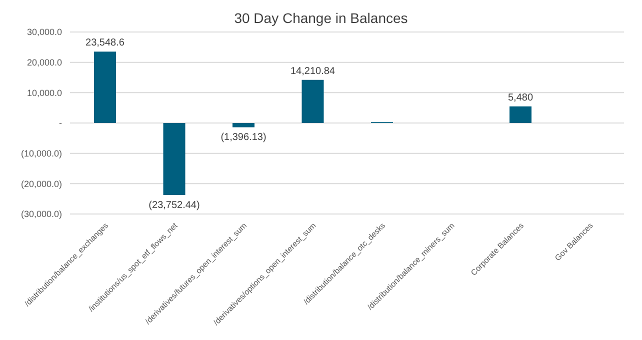 Image resolution: width=642 pixels, height=340 pixels. I want to click on data-label: (1,396.13), so click(243, 138).